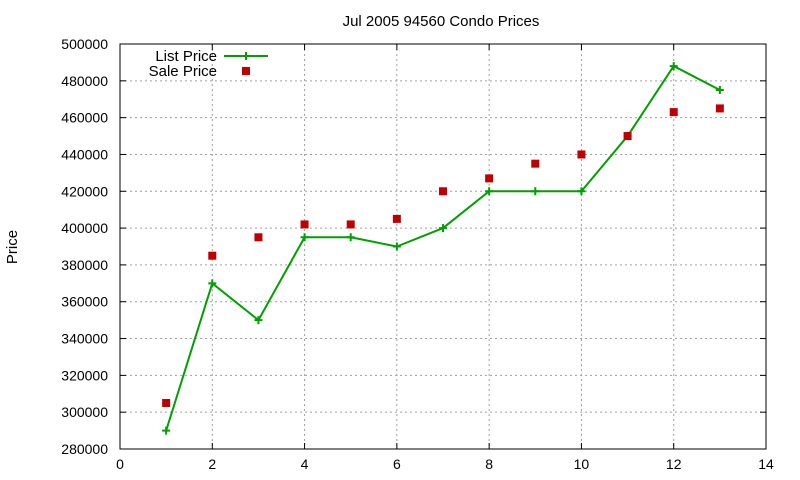 The image size is (800, 480). What do you see at coordinates (183, 71) in the screenshot?
I see `legend-label: Sale Price` at bounding box center [183, 71].